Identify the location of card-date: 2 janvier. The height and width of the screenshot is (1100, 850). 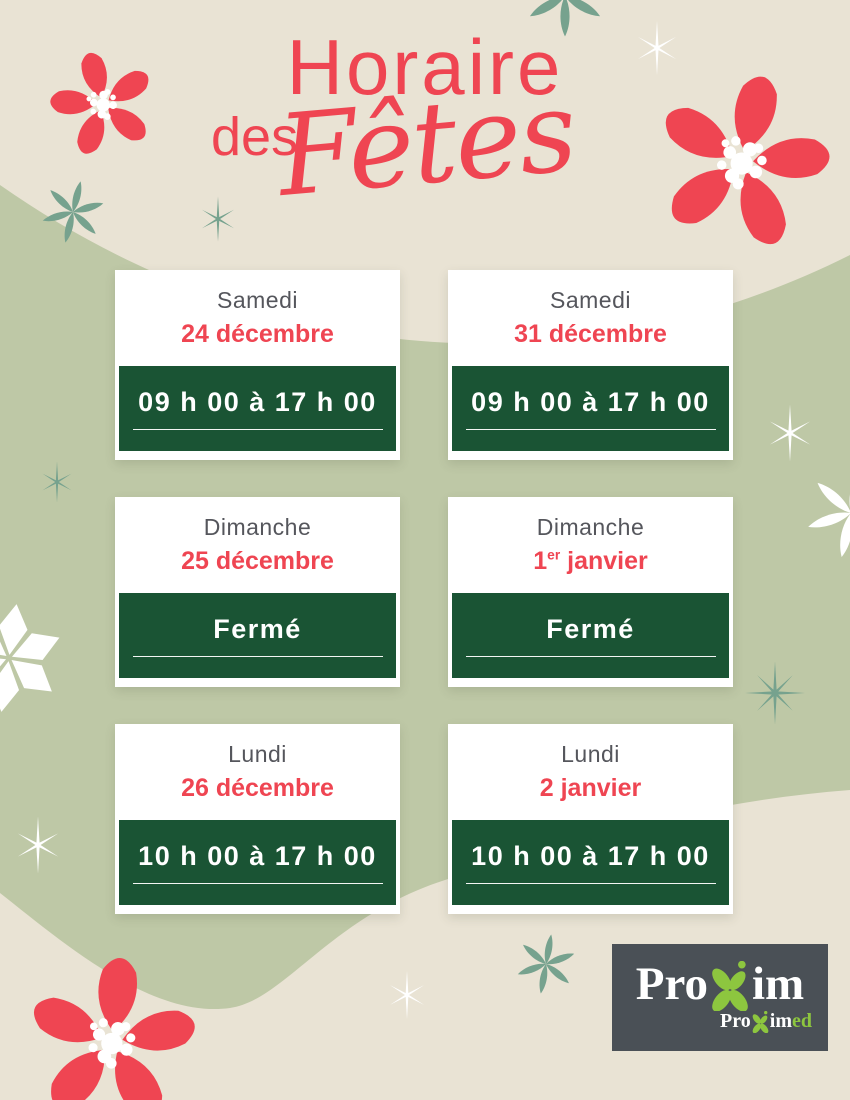
(590, 788).